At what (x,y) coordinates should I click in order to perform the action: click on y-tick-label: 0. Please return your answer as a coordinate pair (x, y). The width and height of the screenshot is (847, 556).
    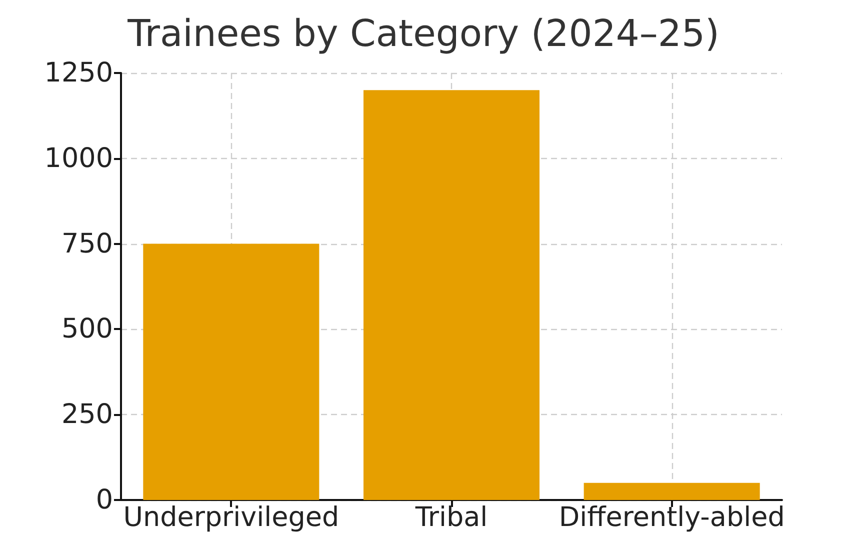
    Looking at the image, I should click on (104, 500).